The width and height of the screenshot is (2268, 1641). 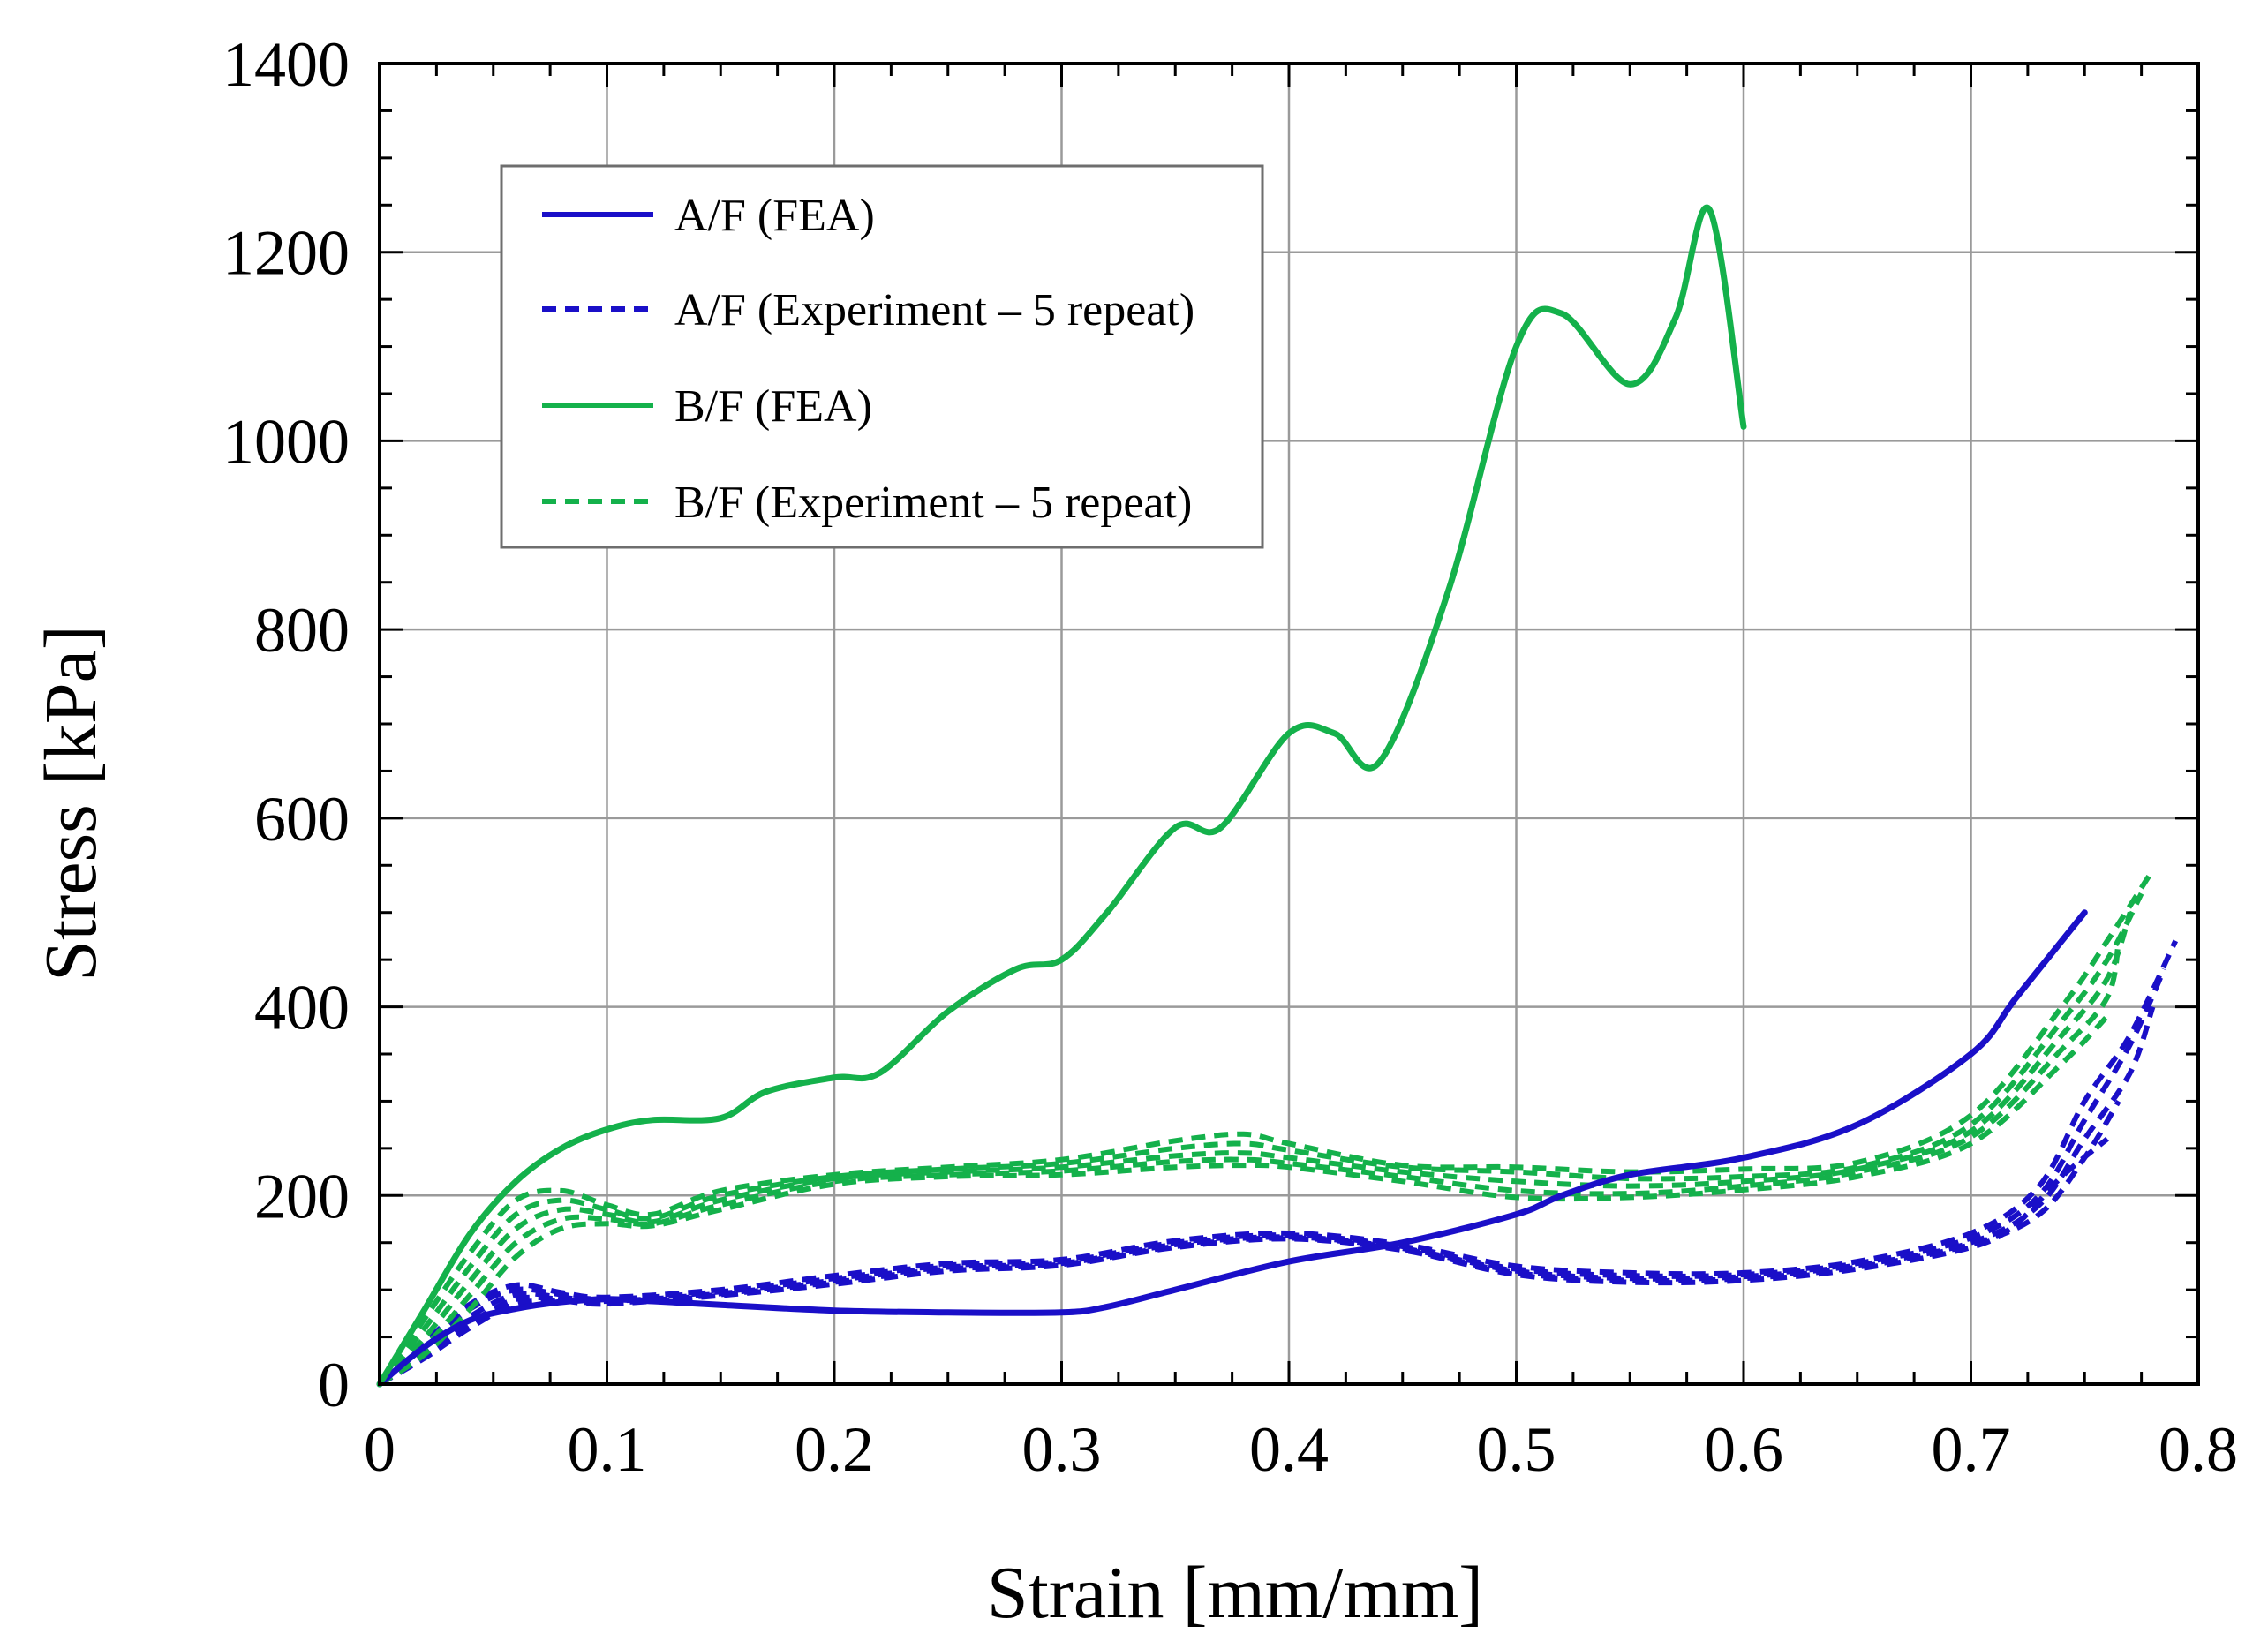 I want to click on legend-box, so click(x=882, y=356).